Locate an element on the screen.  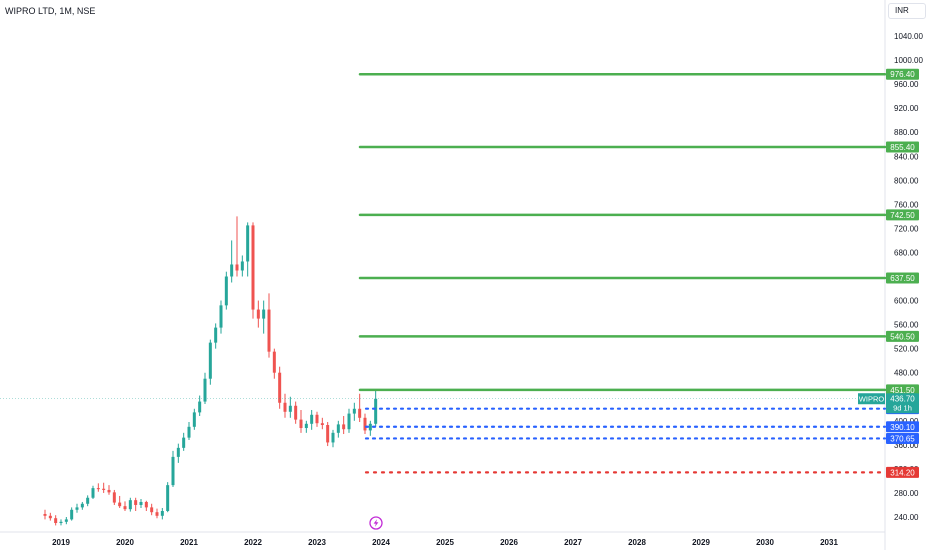
target-level-label: 976.40 is located at coordinates (902, 74).